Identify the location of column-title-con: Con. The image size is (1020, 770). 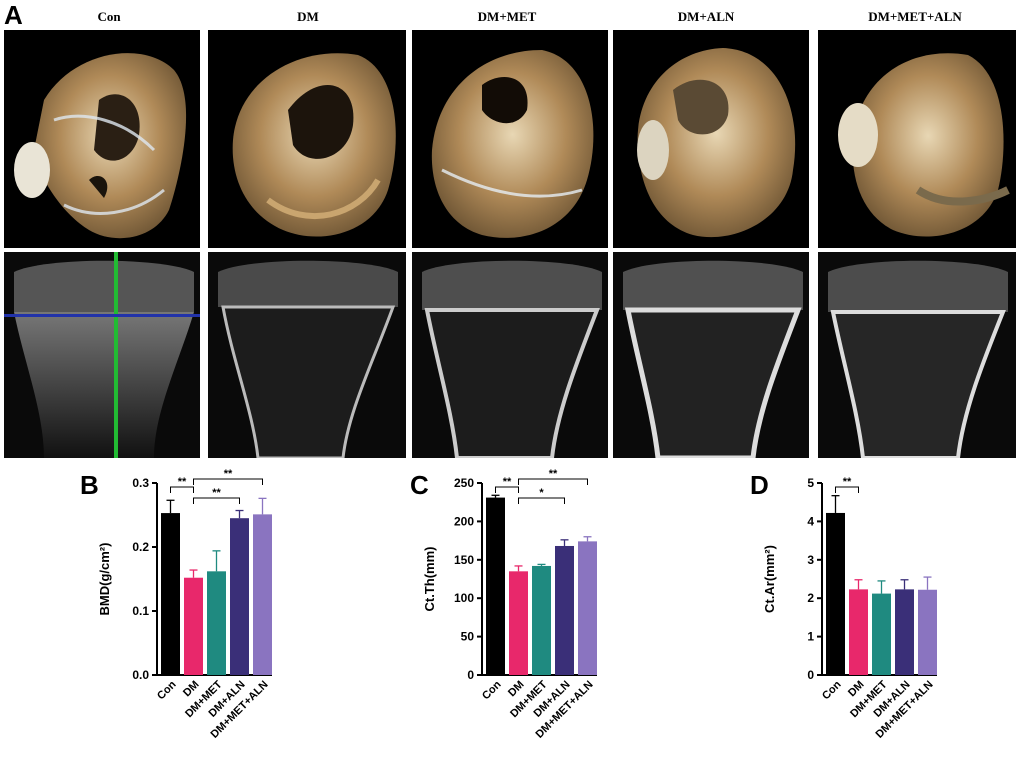
(109, 16).